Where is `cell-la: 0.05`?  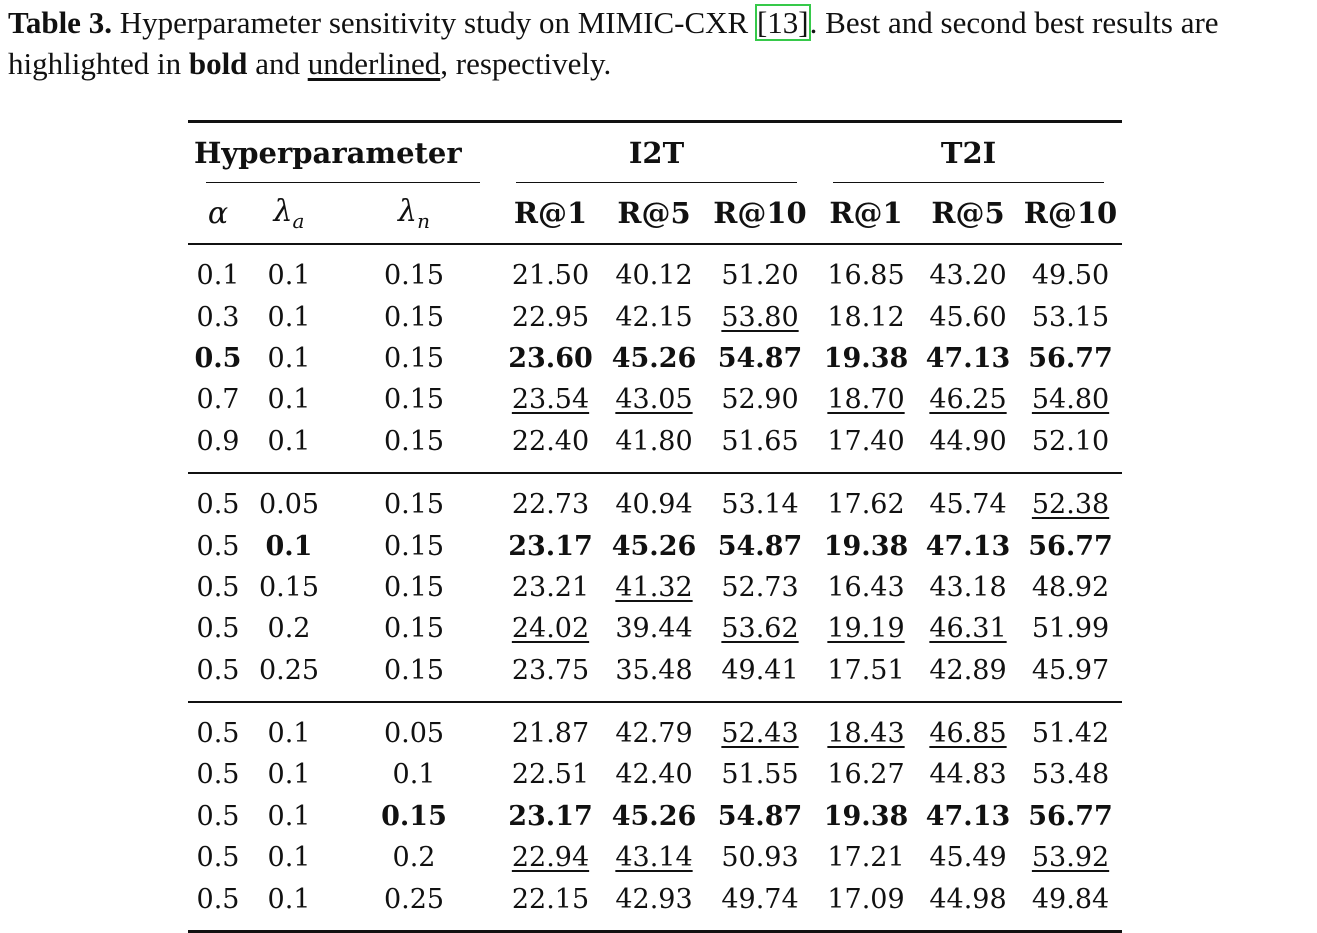 cell-la: 0.05 is located at coordinates (289, 505).